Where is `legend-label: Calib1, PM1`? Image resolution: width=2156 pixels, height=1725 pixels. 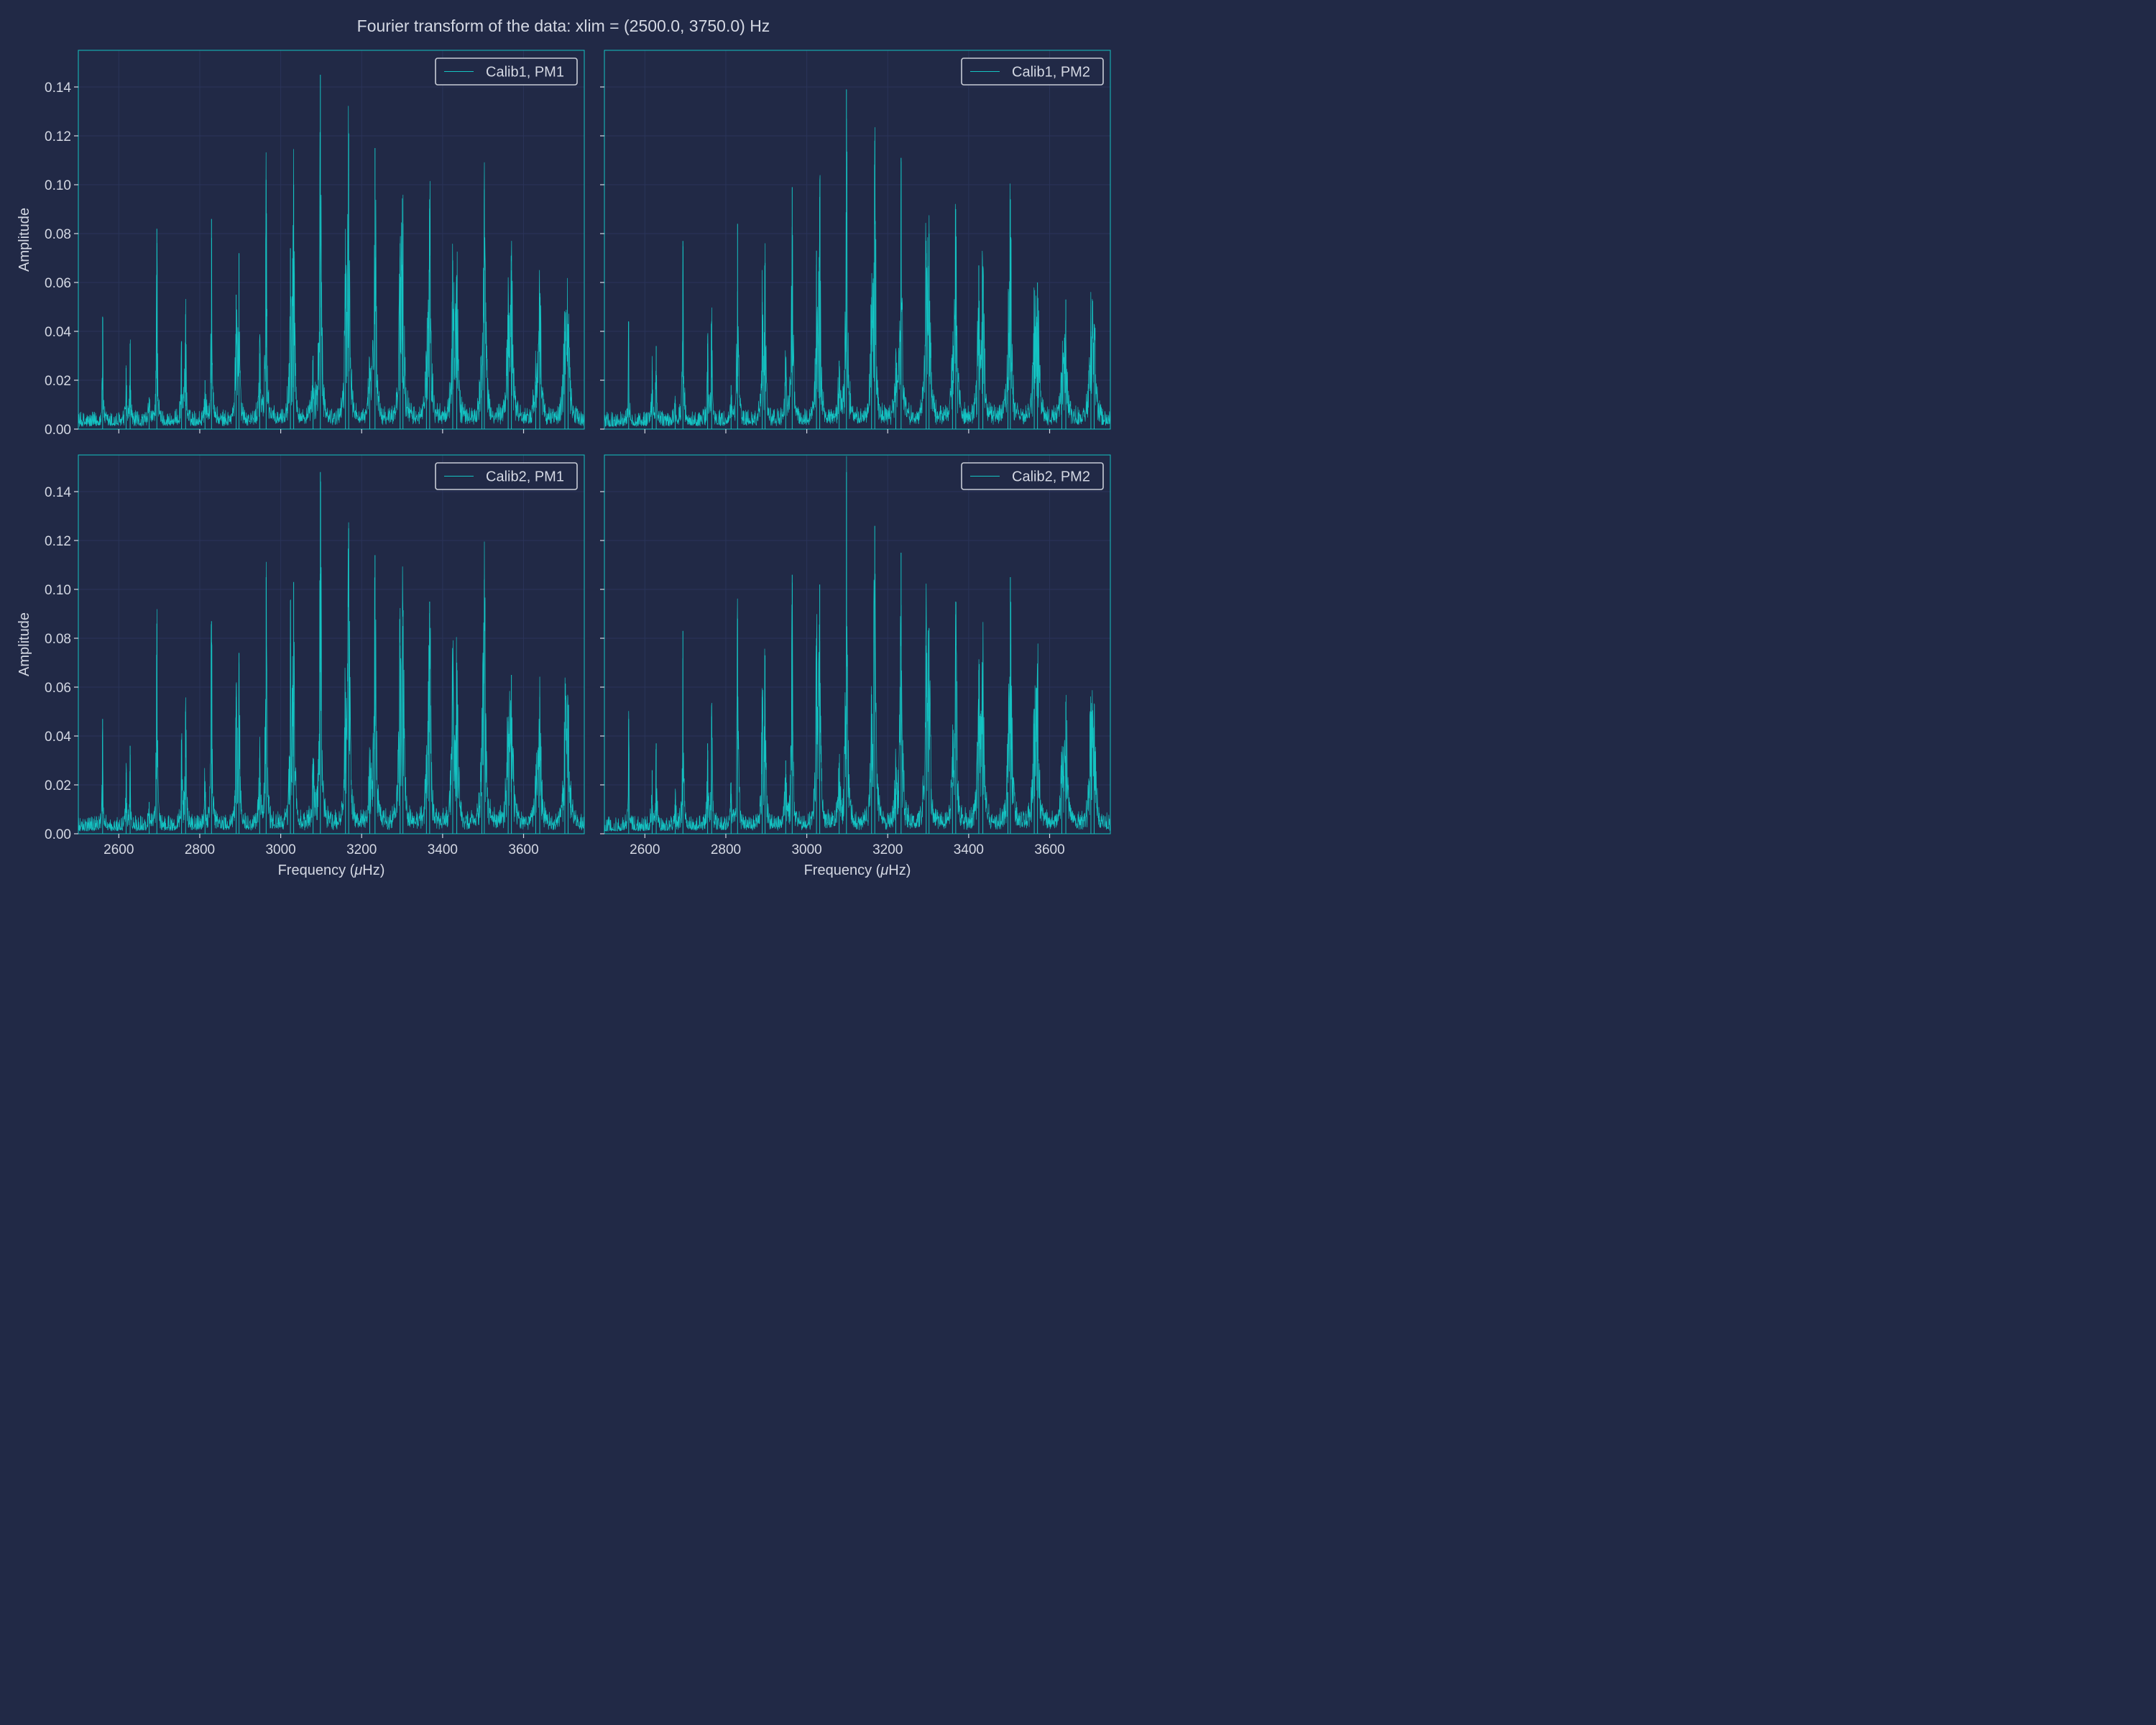
legend-label: Calib1, PM1 is located at coordinates (525, 72).